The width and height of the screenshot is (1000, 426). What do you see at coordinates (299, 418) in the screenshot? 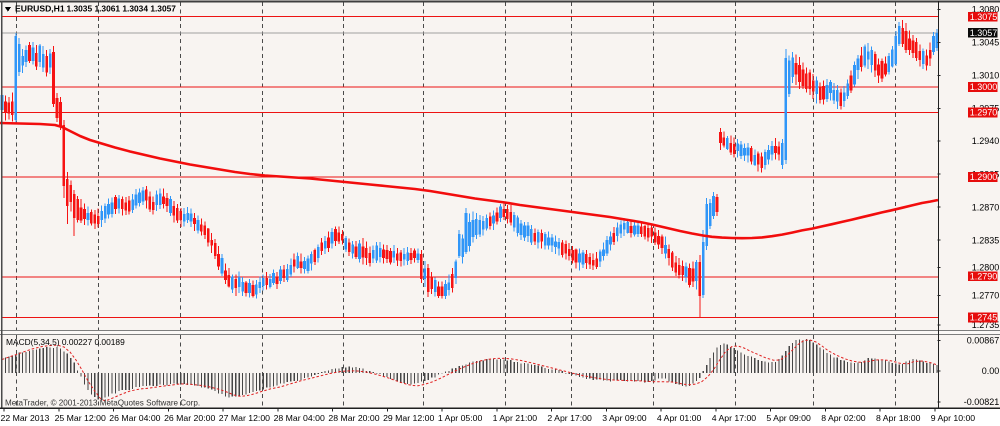
I see `svg-text: 28 Mar 04:00` at bounding box center [299, 418].